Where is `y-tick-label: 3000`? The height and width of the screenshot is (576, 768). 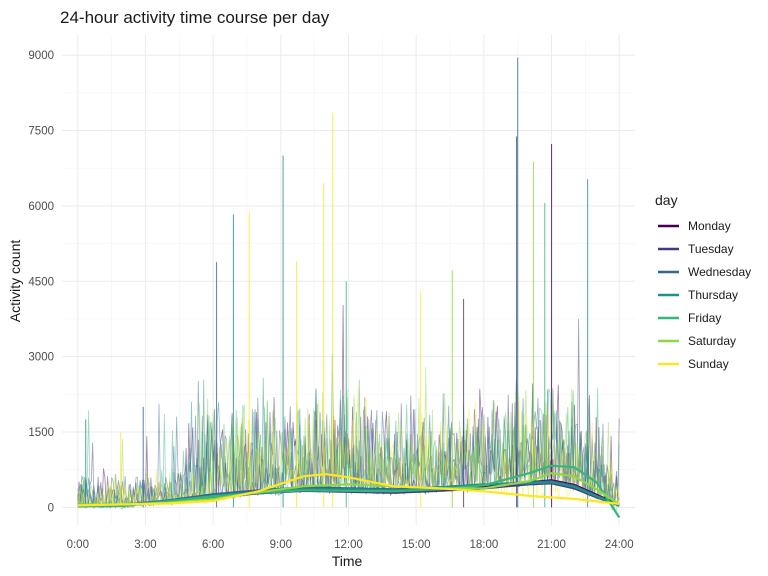
y-tick-label: 3000 is located at coordinates (41, 358).